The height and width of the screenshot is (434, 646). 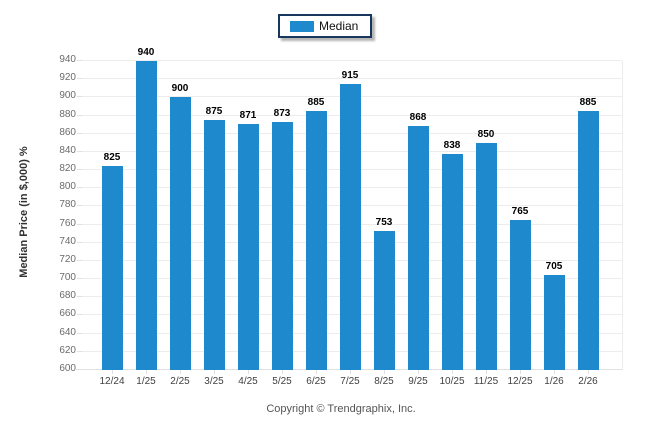 What do you see at coordinates (588, 381) in the screenshot?
I see `x-tick-label: 2/26` at bounding box center [588, 381].